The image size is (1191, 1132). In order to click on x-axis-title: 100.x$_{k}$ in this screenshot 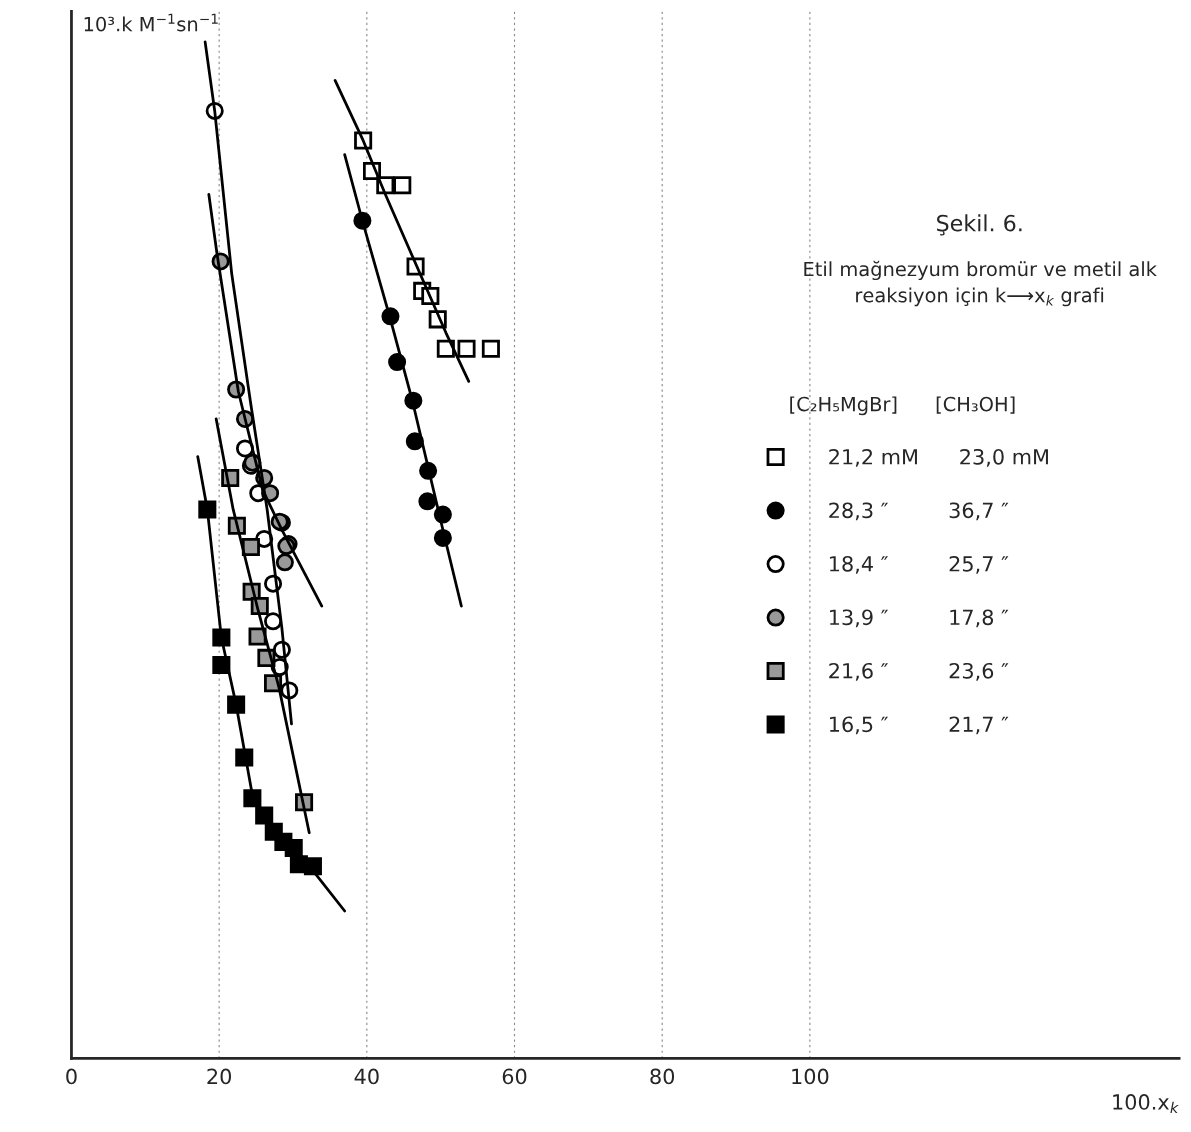, I will do `click(1146, 1103)`.